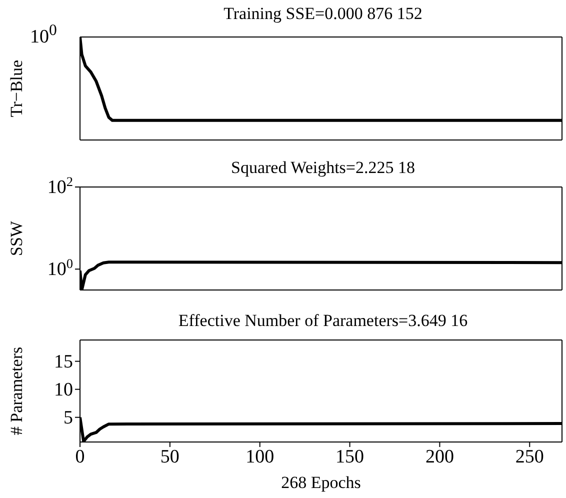  What do you see at coordinates (323, 13) in the screenshot?
I see `chart-title: Training SSE=0.000 876 152` at bounding box center [323, 13].